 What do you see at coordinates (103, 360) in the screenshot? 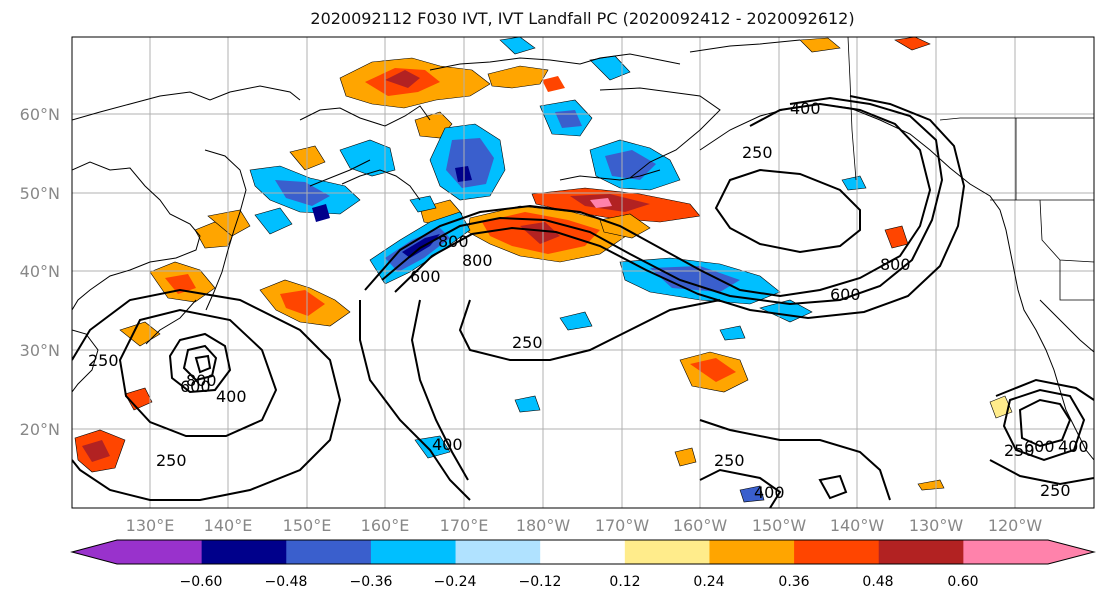
I see `contour-label-250-e: 250` at bounding box center [103, 360].